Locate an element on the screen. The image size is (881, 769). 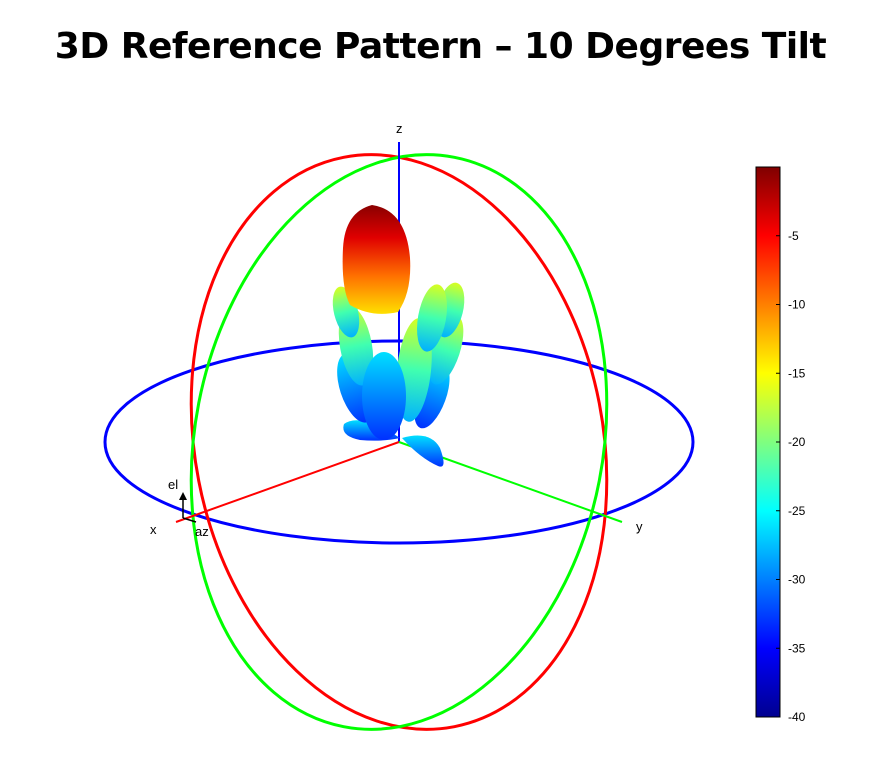
x-axis is located at coordinates (287, 482).